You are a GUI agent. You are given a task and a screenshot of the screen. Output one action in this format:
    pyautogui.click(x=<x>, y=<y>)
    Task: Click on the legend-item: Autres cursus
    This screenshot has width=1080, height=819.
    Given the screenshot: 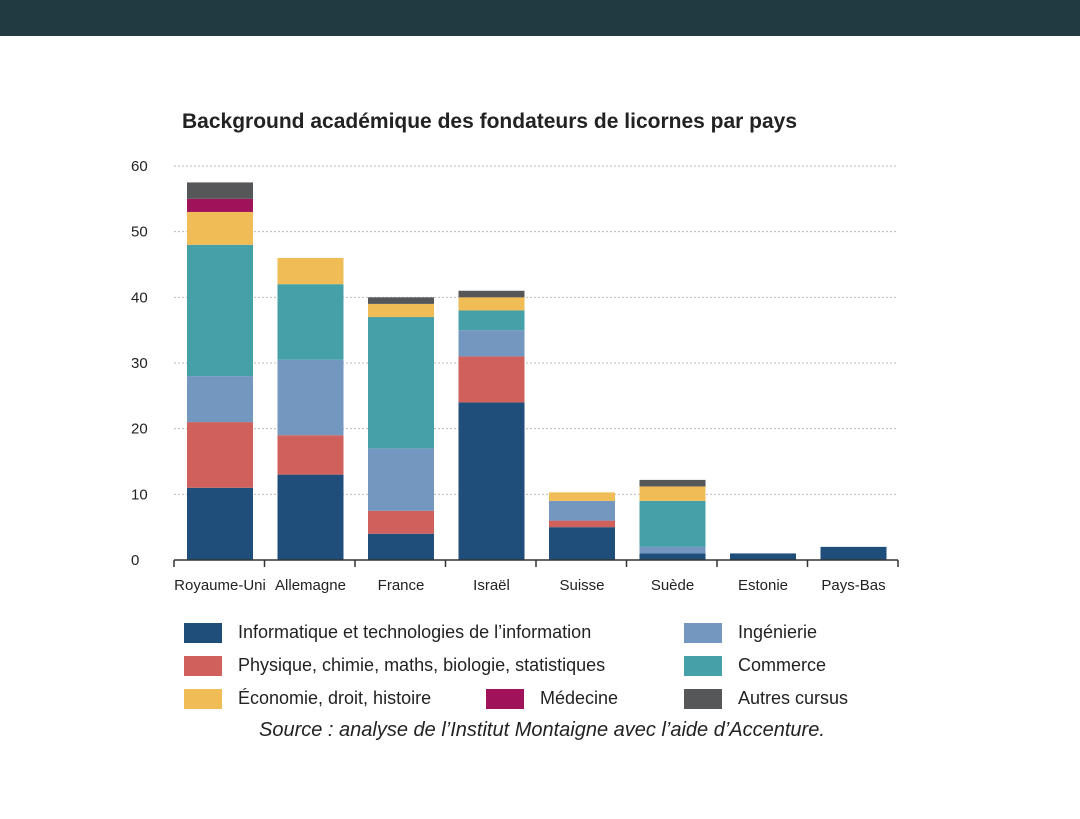 What is the action you would take?
    pyautogui.click(x=766, y=698)
    